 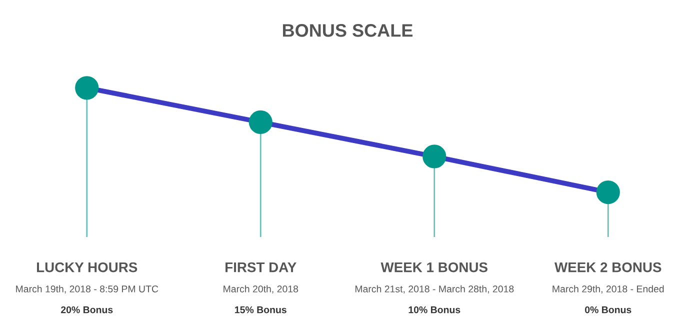 What do you see at coordinates (608, 289) in the screenshot?
I see `text: March 29th, 2018 - Ended` at bounding box center [608, 289].